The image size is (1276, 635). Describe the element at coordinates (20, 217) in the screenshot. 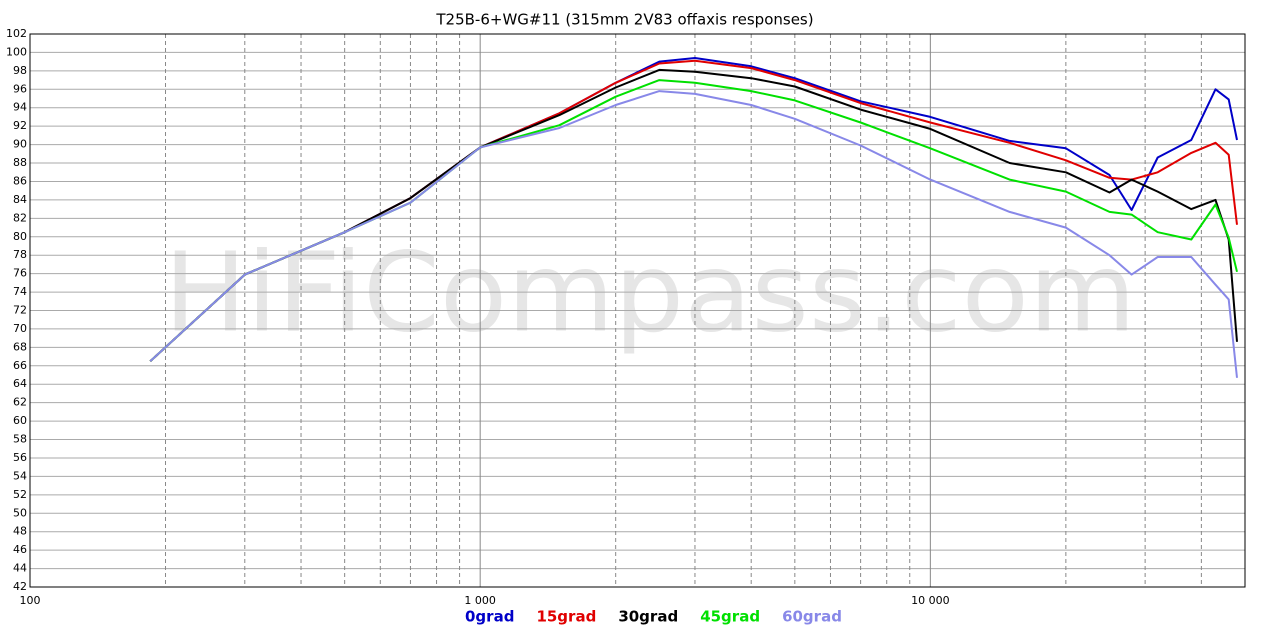

I see `y-tick-label: 82` at that location.